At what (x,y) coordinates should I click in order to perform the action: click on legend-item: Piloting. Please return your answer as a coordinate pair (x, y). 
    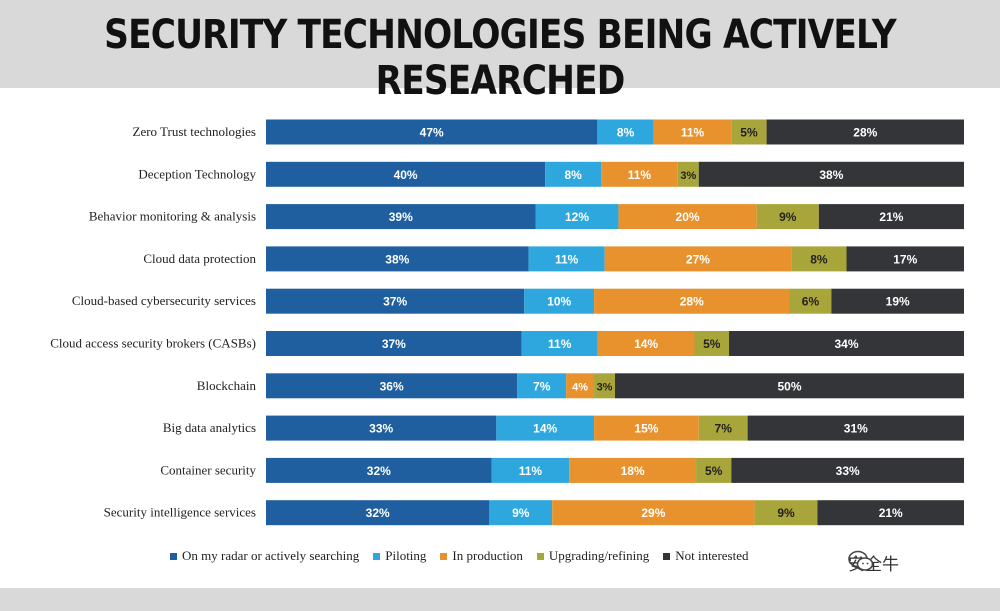
    Looking at the image, I should click on (399, 556).